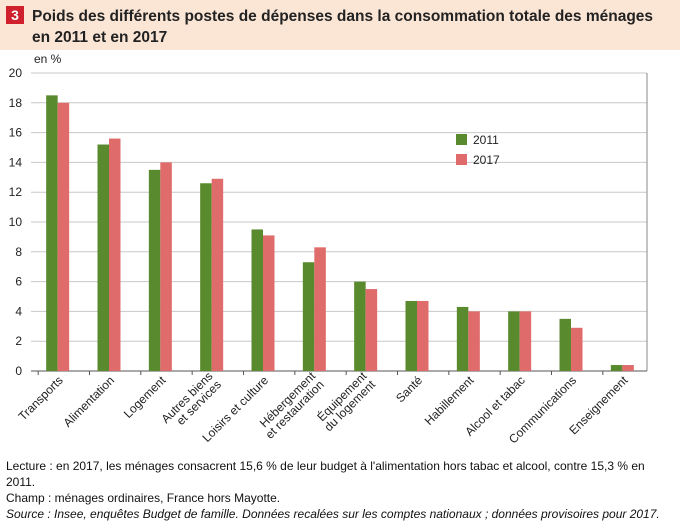 Image resolution: width=680 pixels, height=522 pixels. I want to click on y-tick-label: 4, so click(18, 311).